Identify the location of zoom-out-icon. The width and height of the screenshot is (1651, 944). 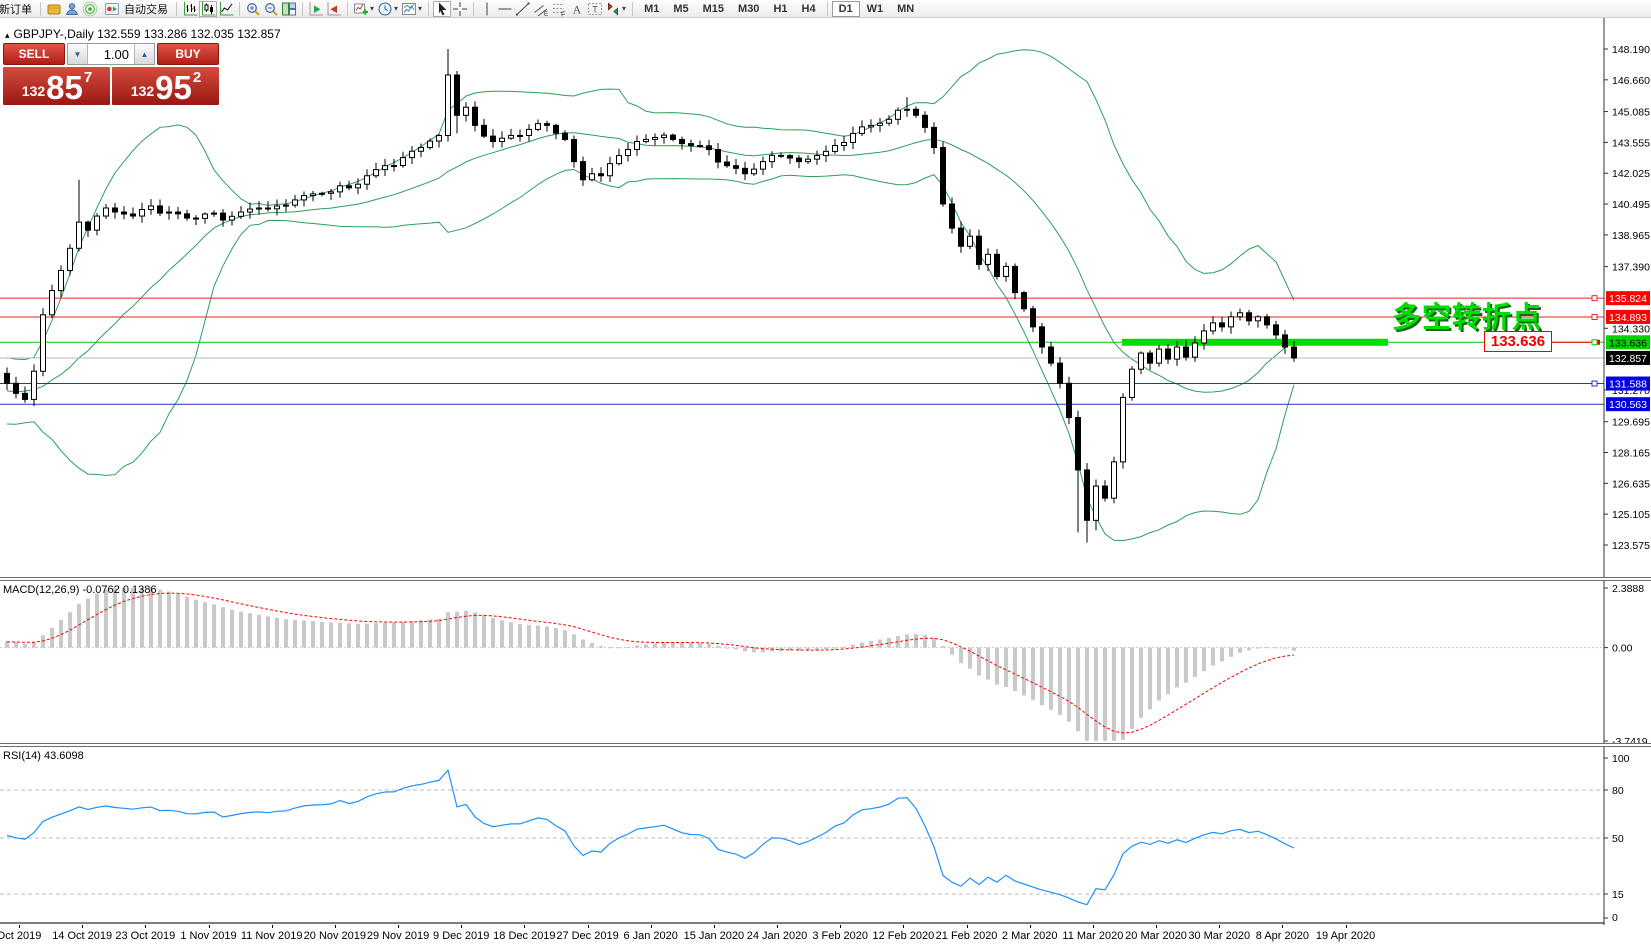
(271, 9).